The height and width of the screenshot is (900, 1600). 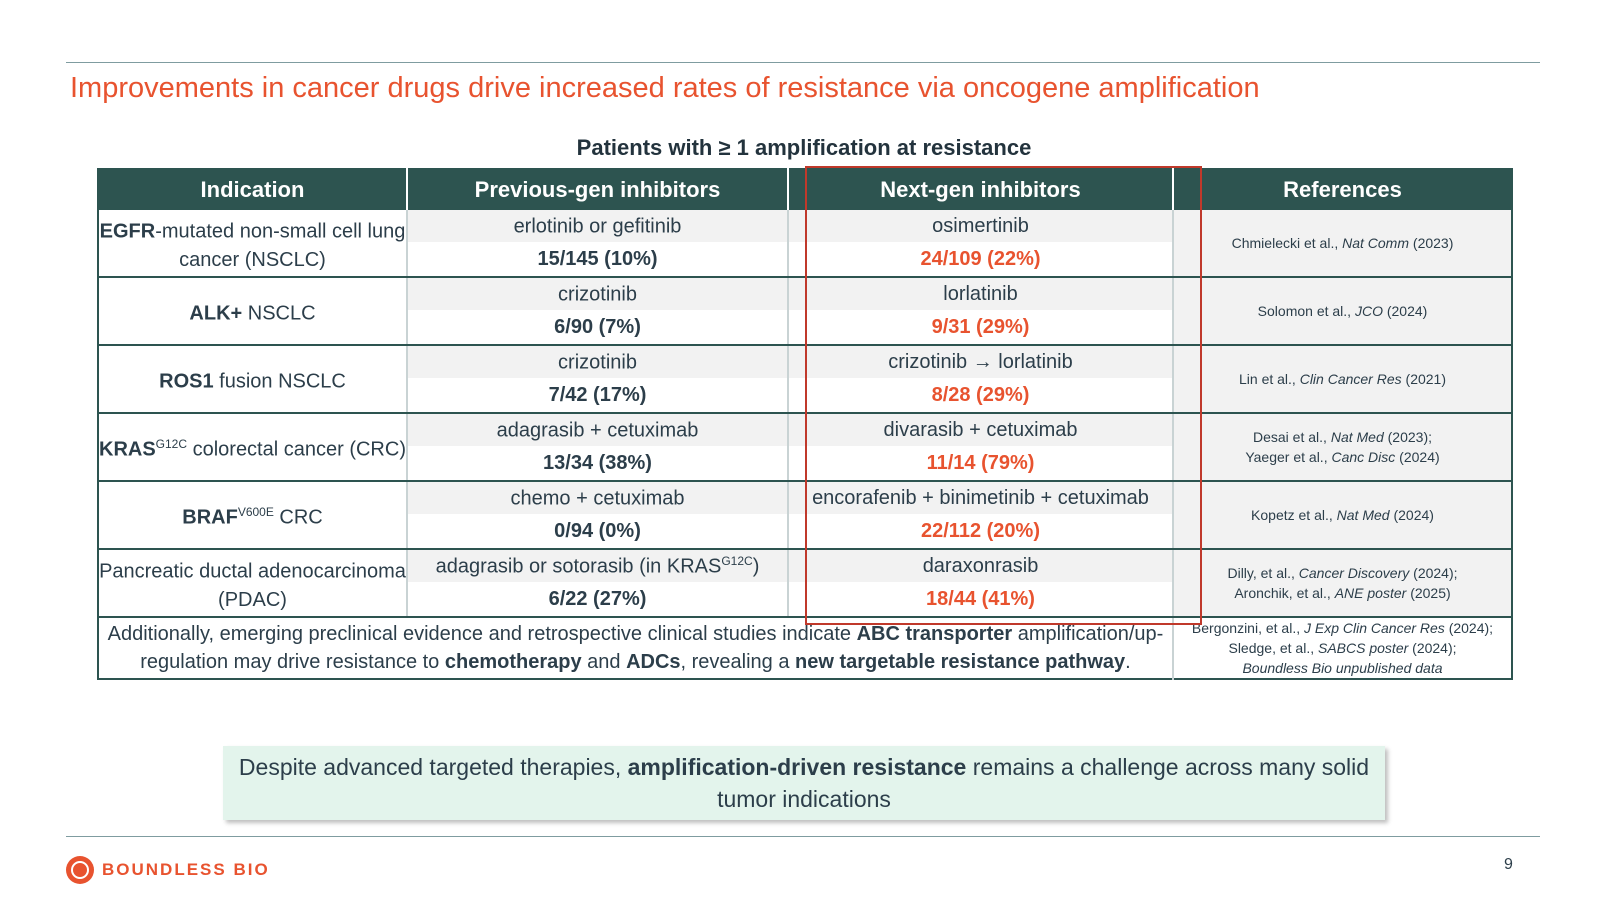 I want to click on header-next-gen: Next-gen inhibitors, so click(x=981, y=189).